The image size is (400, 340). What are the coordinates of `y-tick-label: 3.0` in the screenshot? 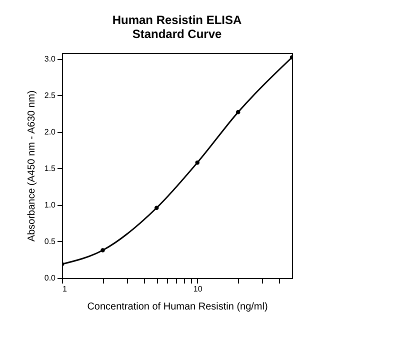 It's located at (50, 59).